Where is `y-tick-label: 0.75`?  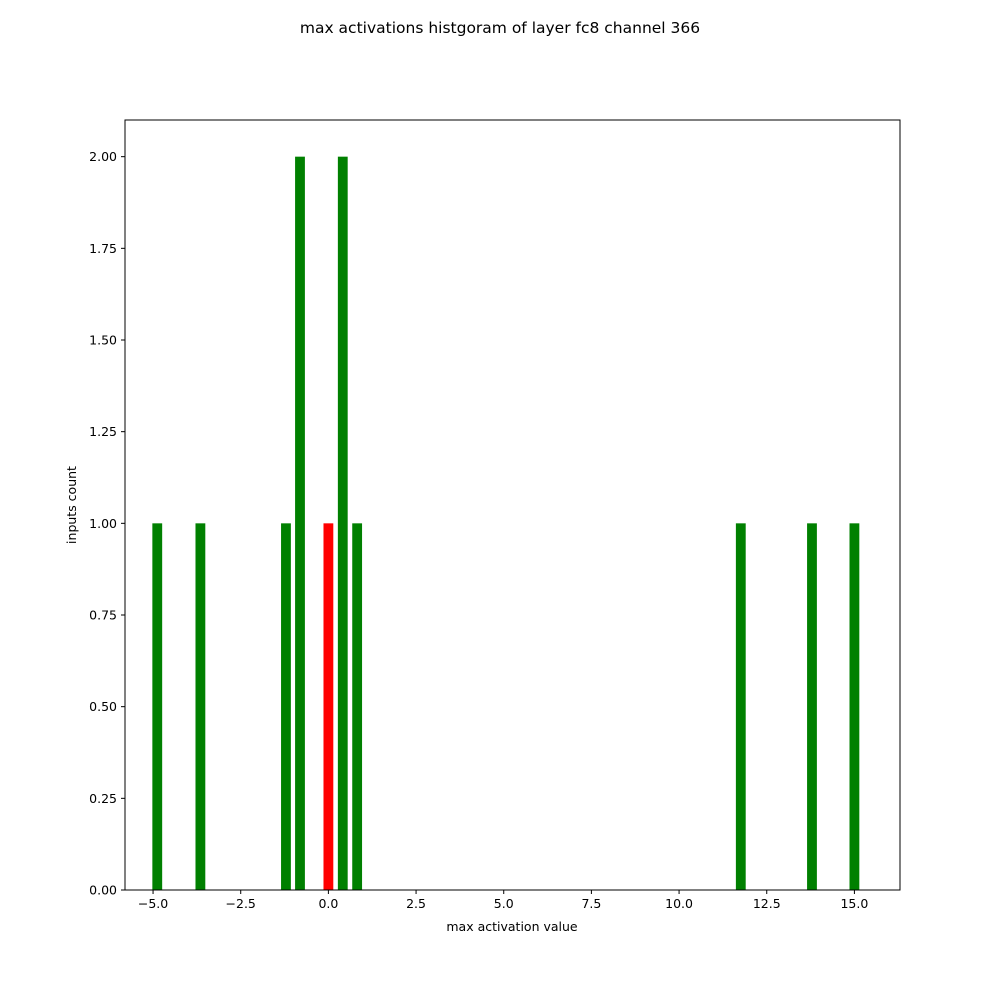
y-tick-label: 0.75 is located at coordinates (103, 615).